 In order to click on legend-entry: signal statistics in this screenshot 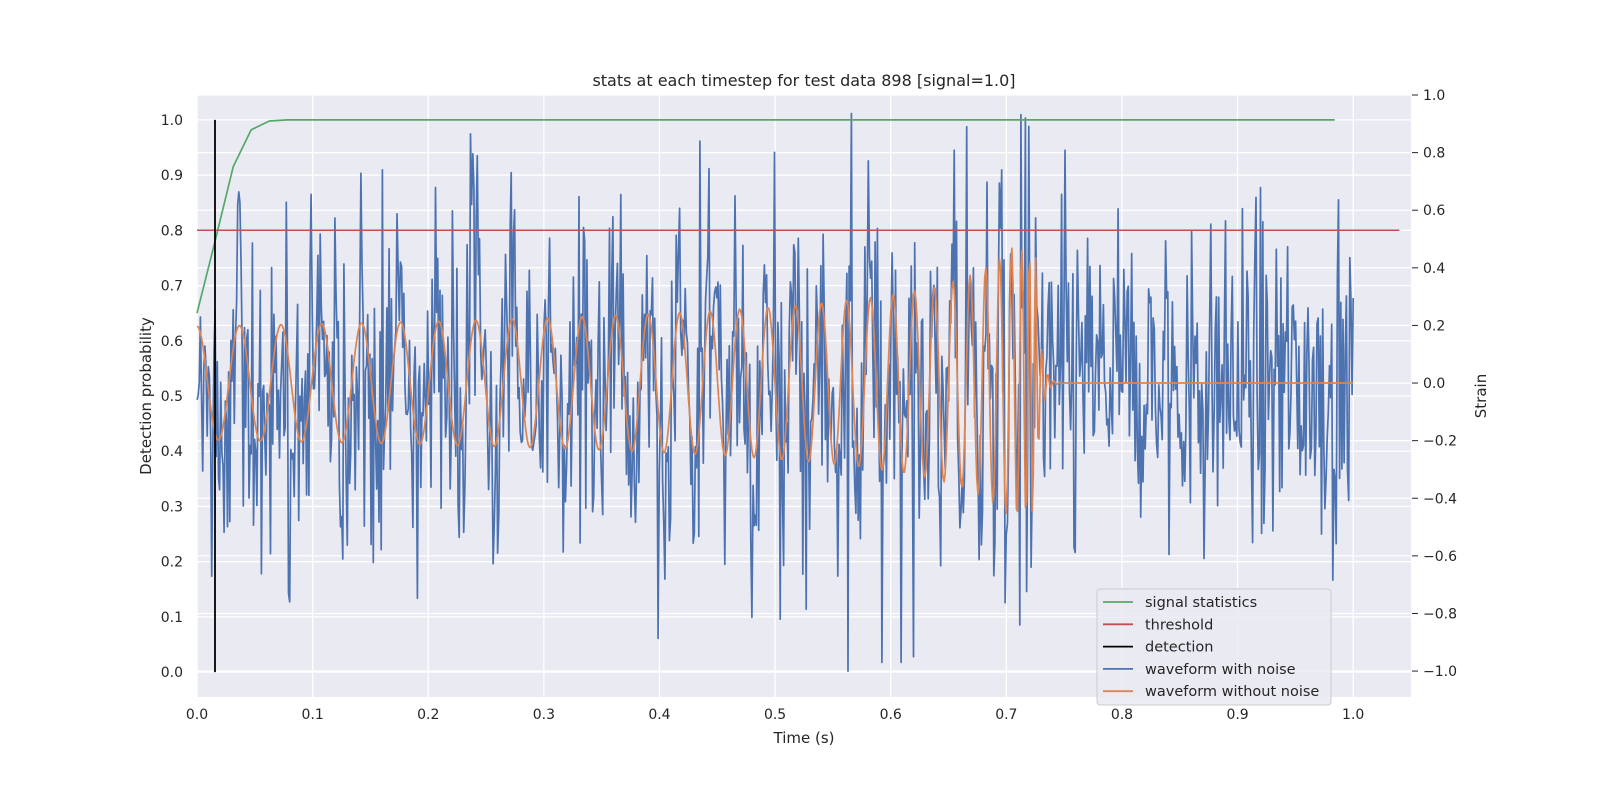, I will do `click(1201, 603)`.